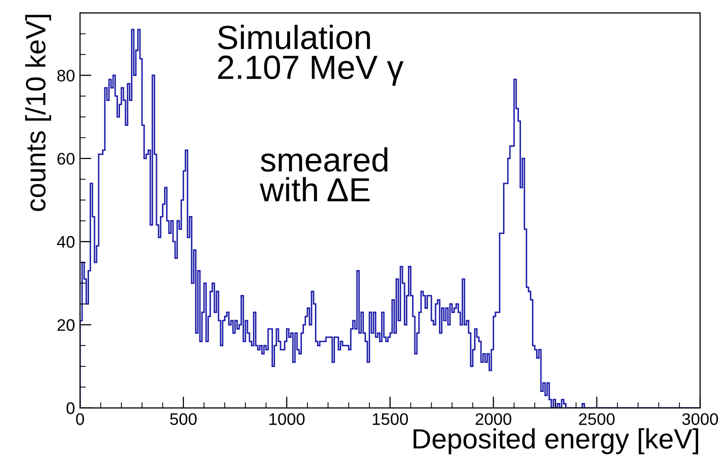  What do you see at coordinates (70, 408) in the screenshot?
I see `y-tick-label: 0` at bounding box center [70, 408].